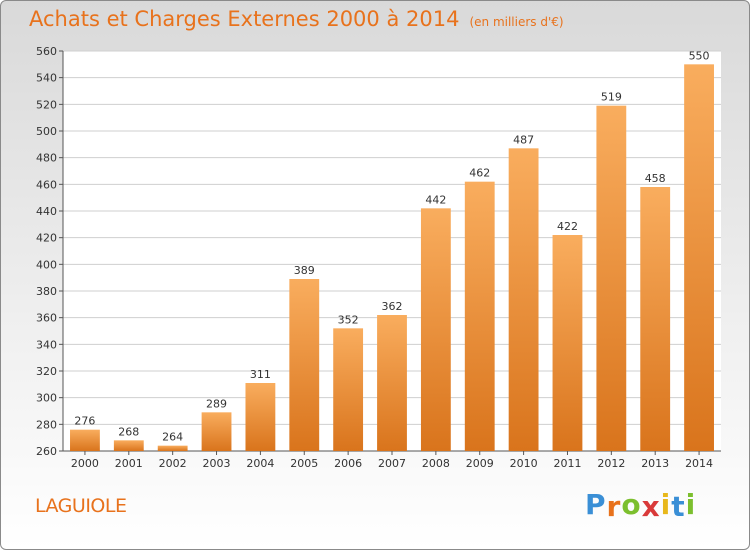 This screenshot has width=750, height=550. I want to click on bar-2009, so click(479, 316).